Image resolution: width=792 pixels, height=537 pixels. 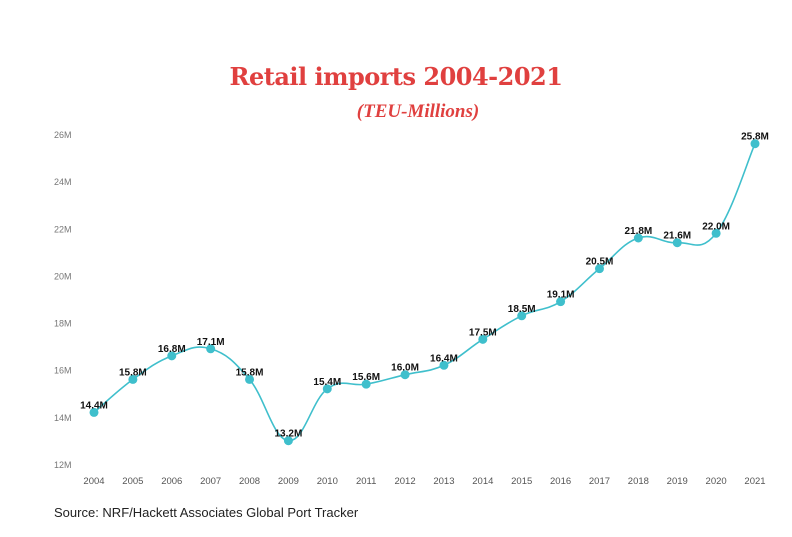 I want to click on x-tick-label: 2021, so click(x=754, y=481).